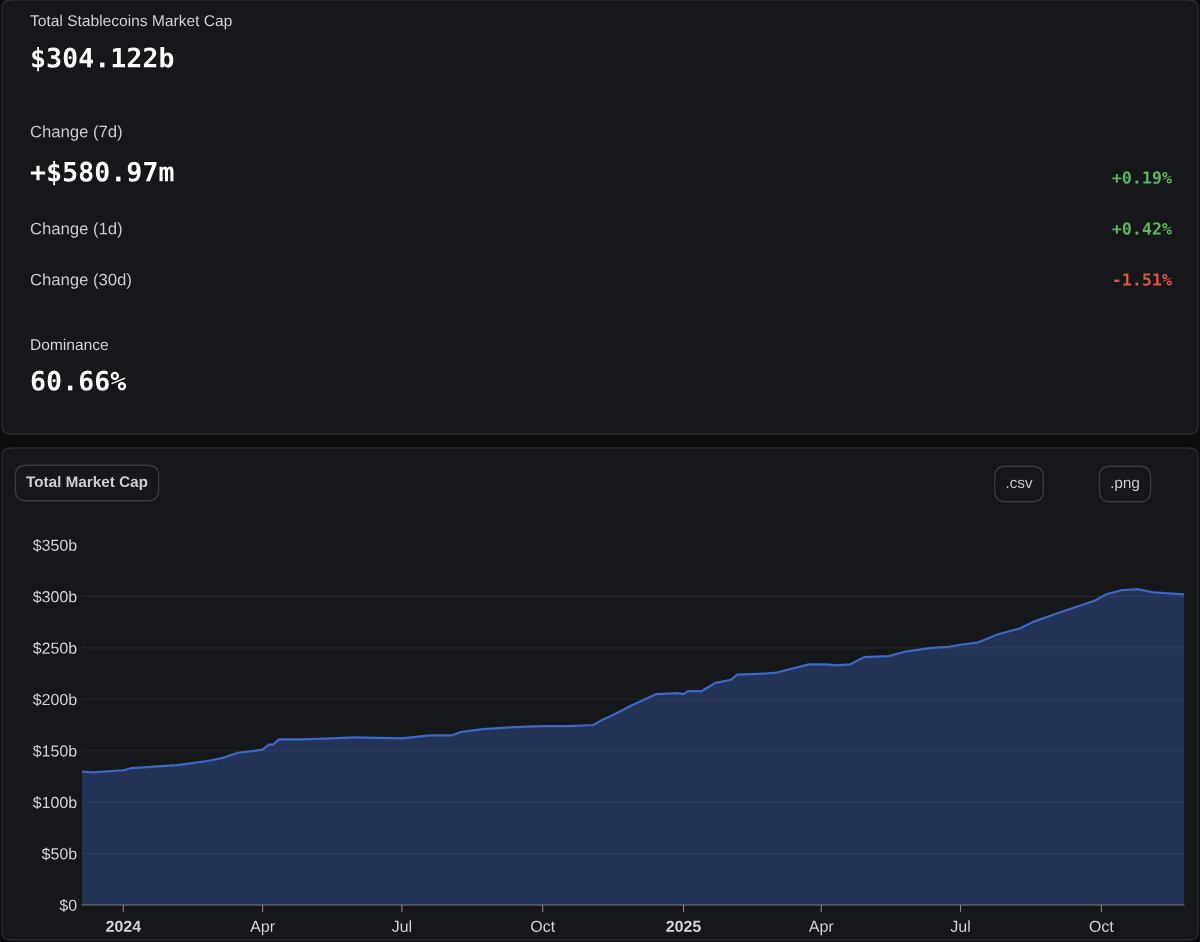 This screenshot has width=1200, height=942. Describe the element at coordinates (54, 545) in the screenshot. I see `y-tick-label: $350b` at that location.